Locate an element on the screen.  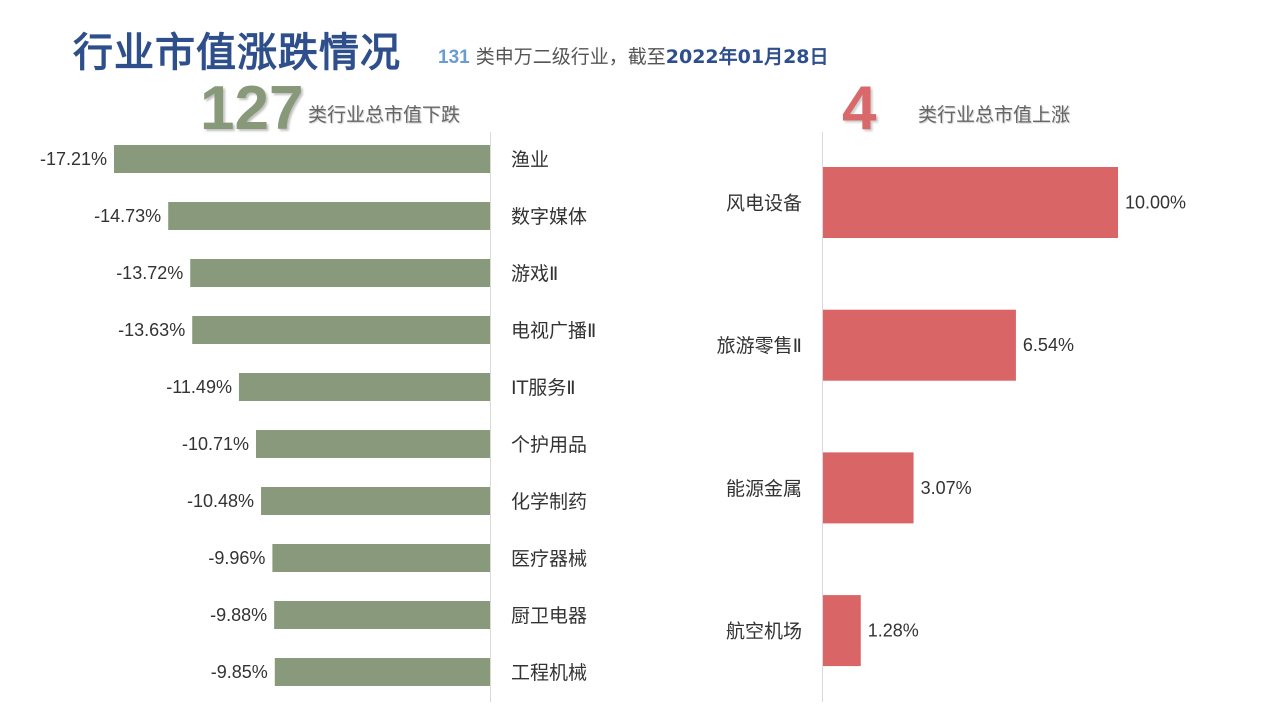
decline-value-label: -10.48% is located at coordinates (220, 501).